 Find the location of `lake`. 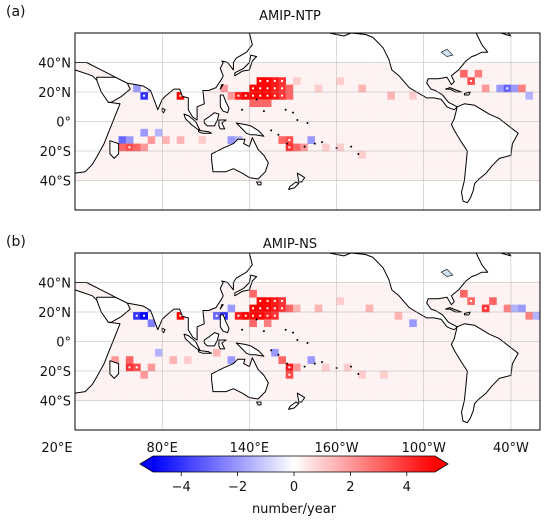

lake is located at coordinates (447, 52).